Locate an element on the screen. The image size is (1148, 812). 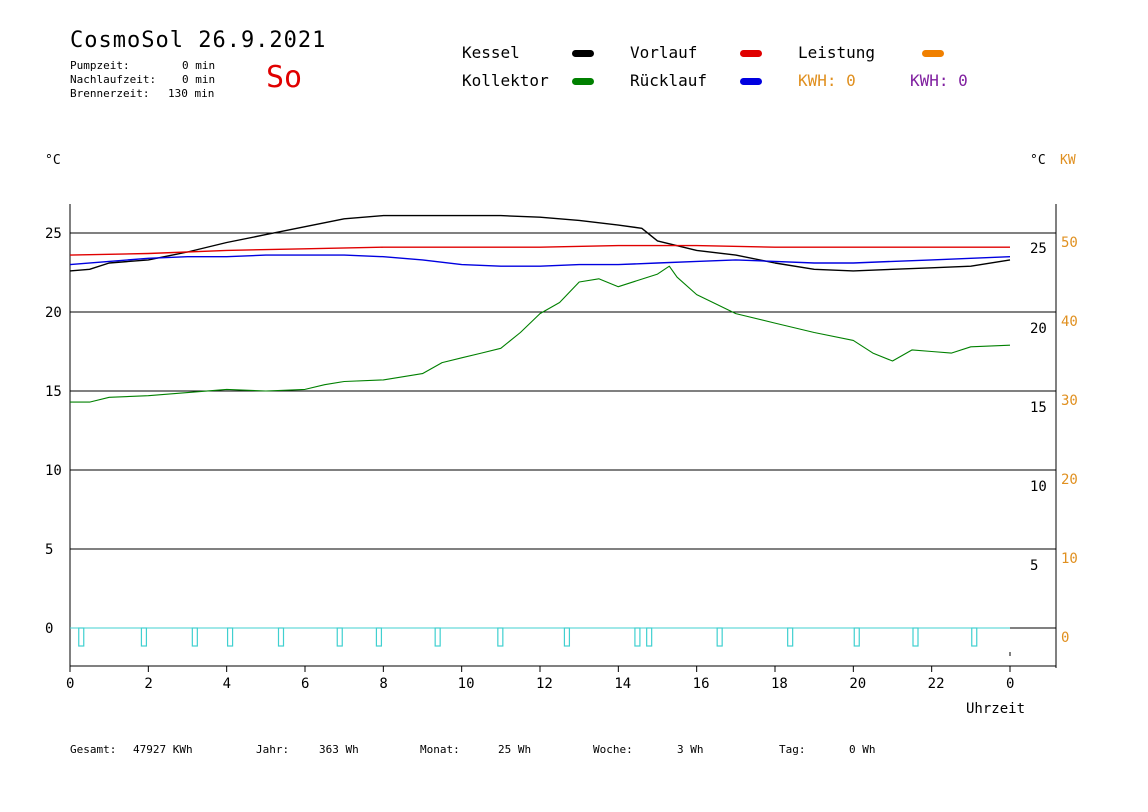
y-right-tick: 25 is located at coordinates (1038, 249).